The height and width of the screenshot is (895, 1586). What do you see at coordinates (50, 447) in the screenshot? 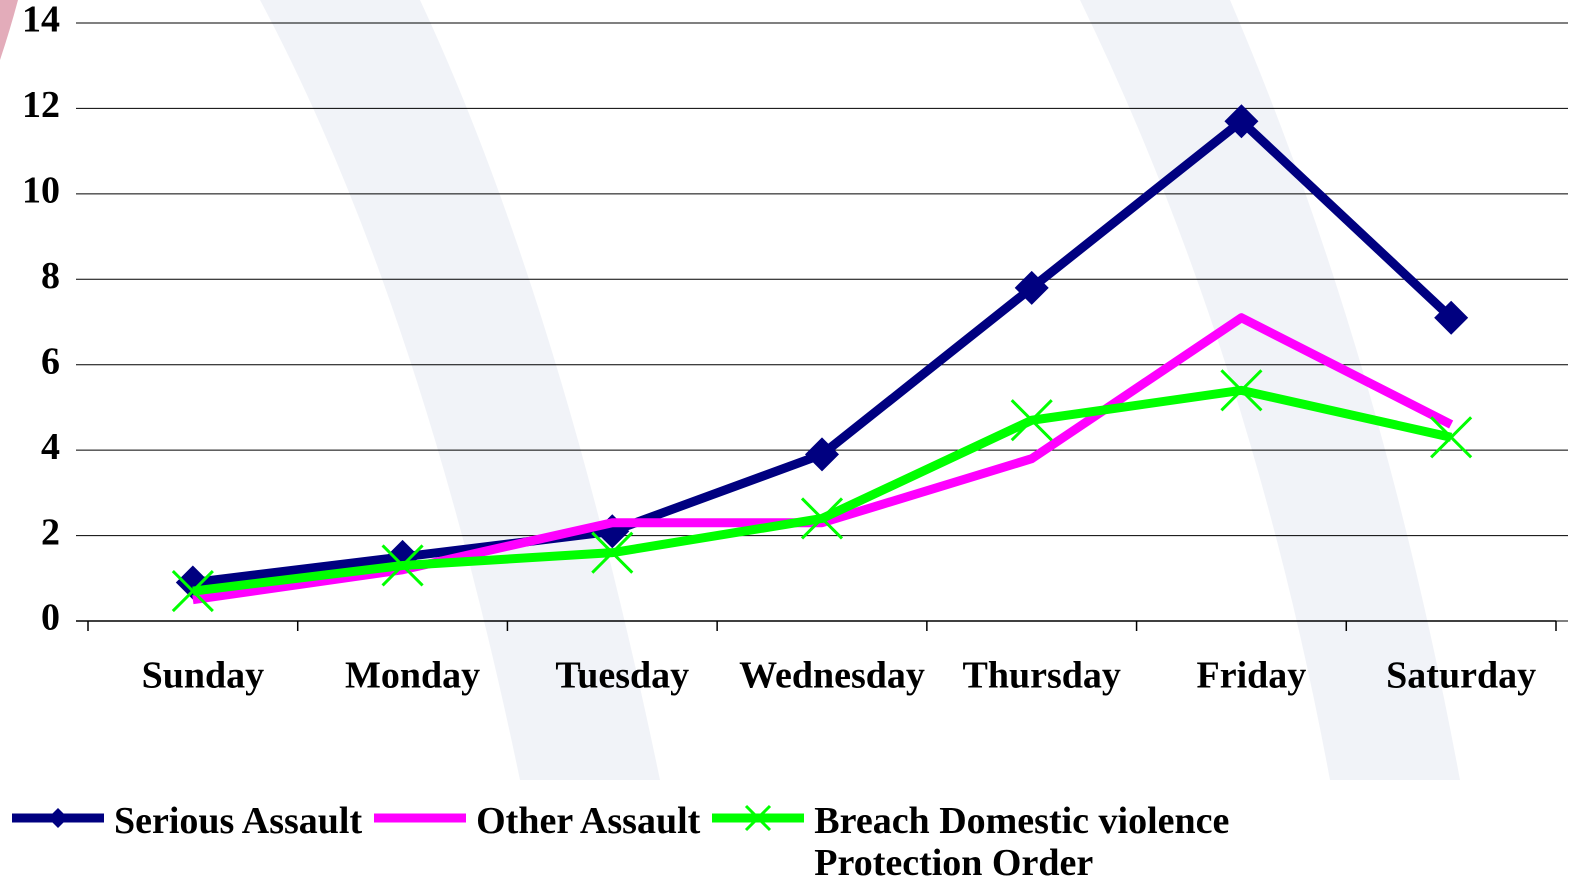
I see `y-tick-label: 4` at bounding box center [50, 447].